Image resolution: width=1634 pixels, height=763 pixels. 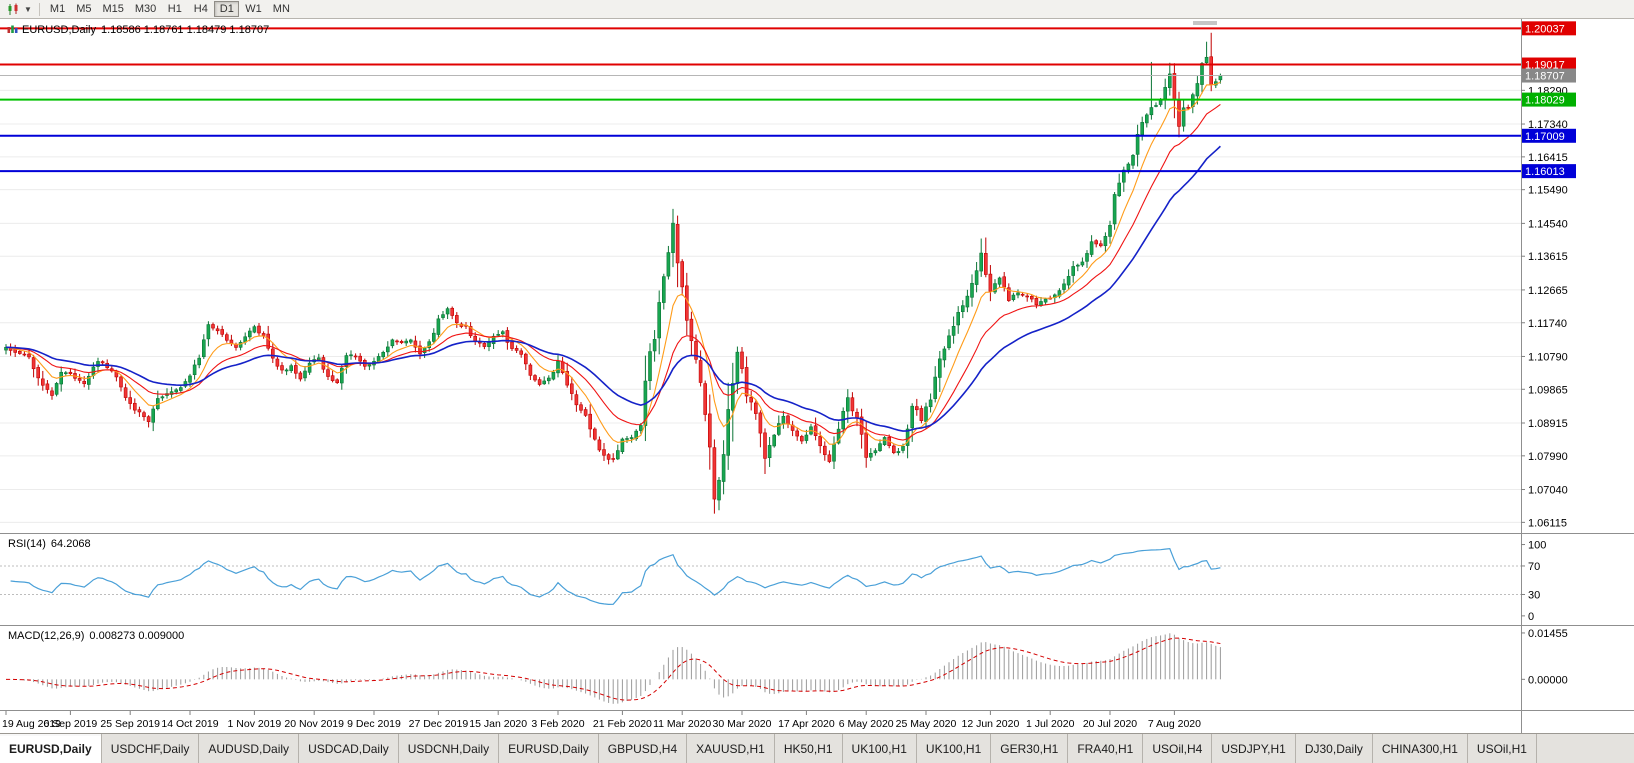 I want to click on date-tick-label: 25 May 2020, so click(x=926, y=724).